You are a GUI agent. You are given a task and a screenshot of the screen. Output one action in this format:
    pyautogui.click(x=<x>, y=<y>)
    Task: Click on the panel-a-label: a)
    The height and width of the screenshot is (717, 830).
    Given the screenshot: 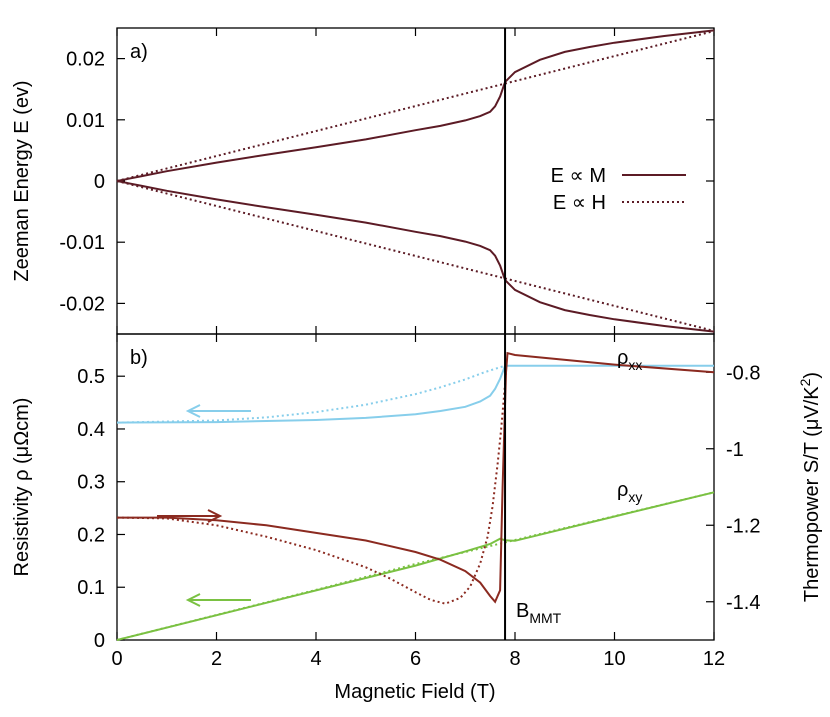 What is the action you would take?
    pyautogui.click(x=139, y=52)
    